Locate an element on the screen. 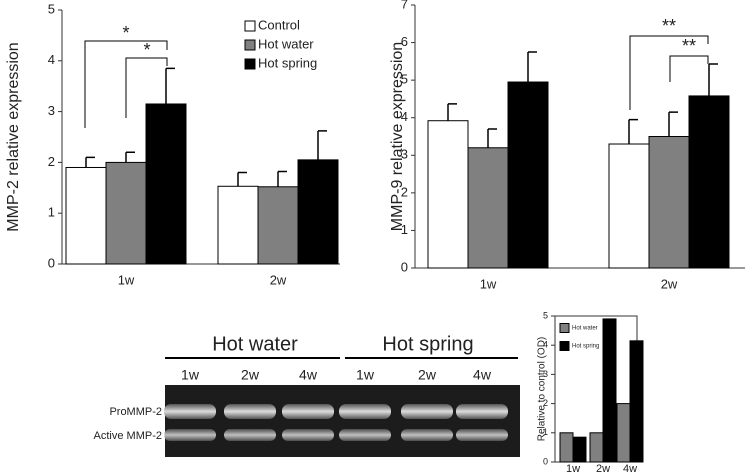  x-tick-label: 4w is located at coordinates (630, 468).